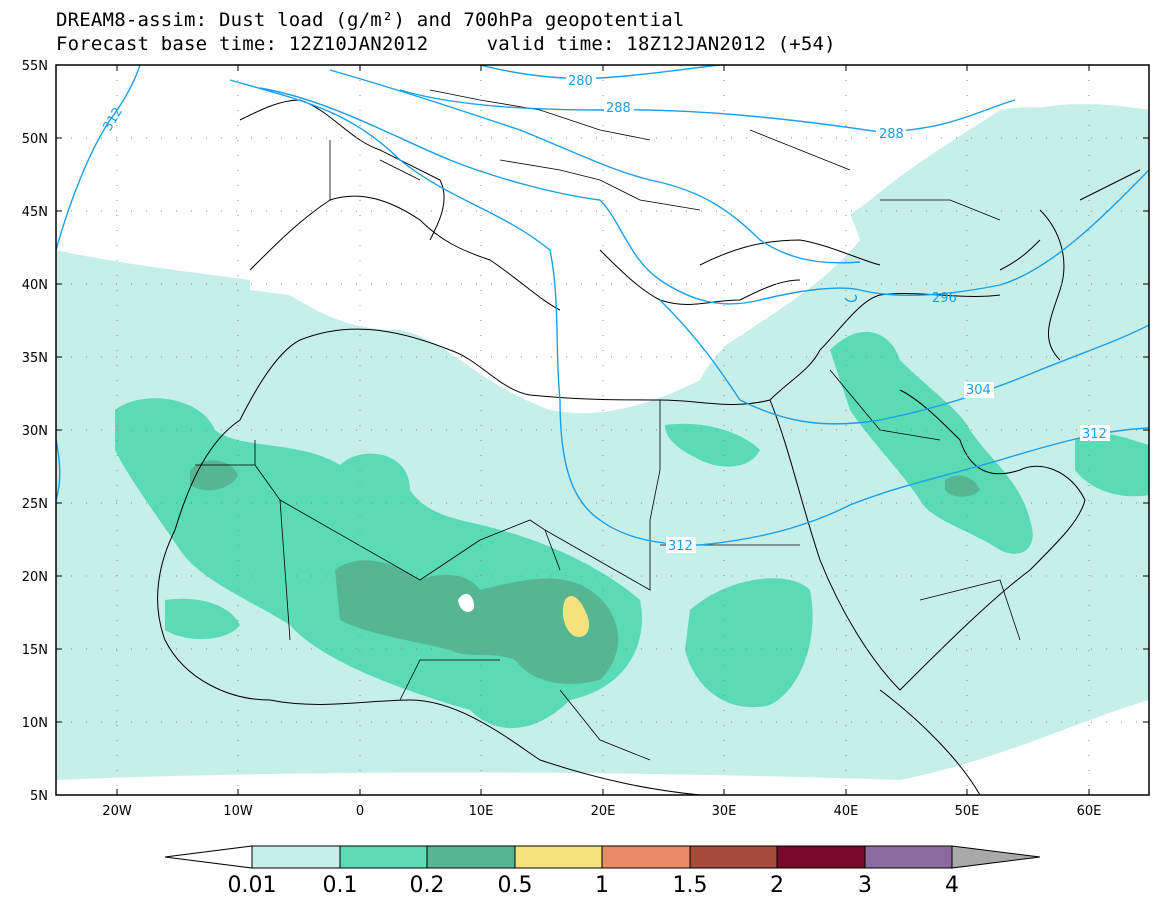 The width and height of the screenshot is (1165, 907). Describe the element at coordinates (618, 108) in the screenshot. I see `isoline-label-288-north: 288` at that location.